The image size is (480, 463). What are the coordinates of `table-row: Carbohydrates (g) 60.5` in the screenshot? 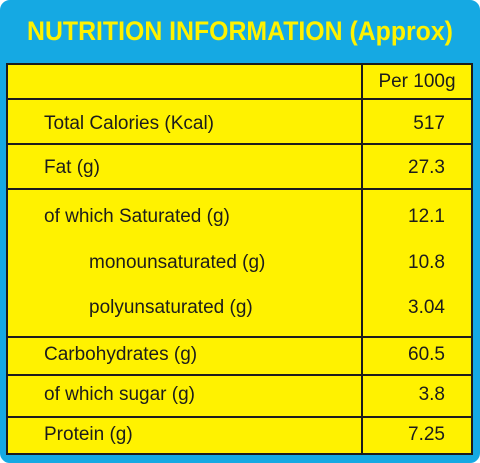 It's located at (239, 357).